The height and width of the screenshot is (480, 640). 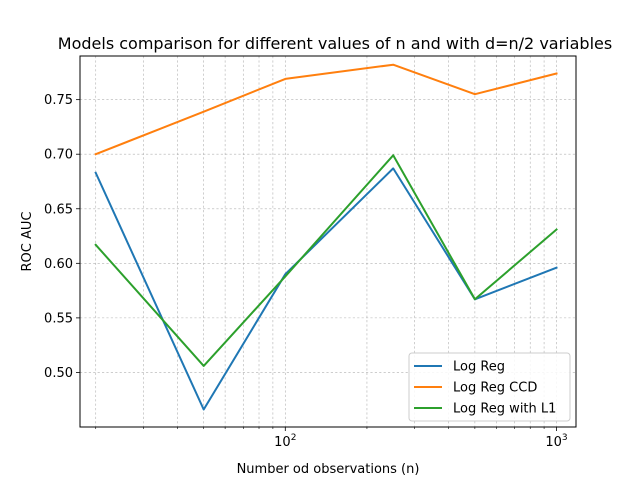 I want to click on y-axis-label: ROC AUC, so click(x=27, y=242).